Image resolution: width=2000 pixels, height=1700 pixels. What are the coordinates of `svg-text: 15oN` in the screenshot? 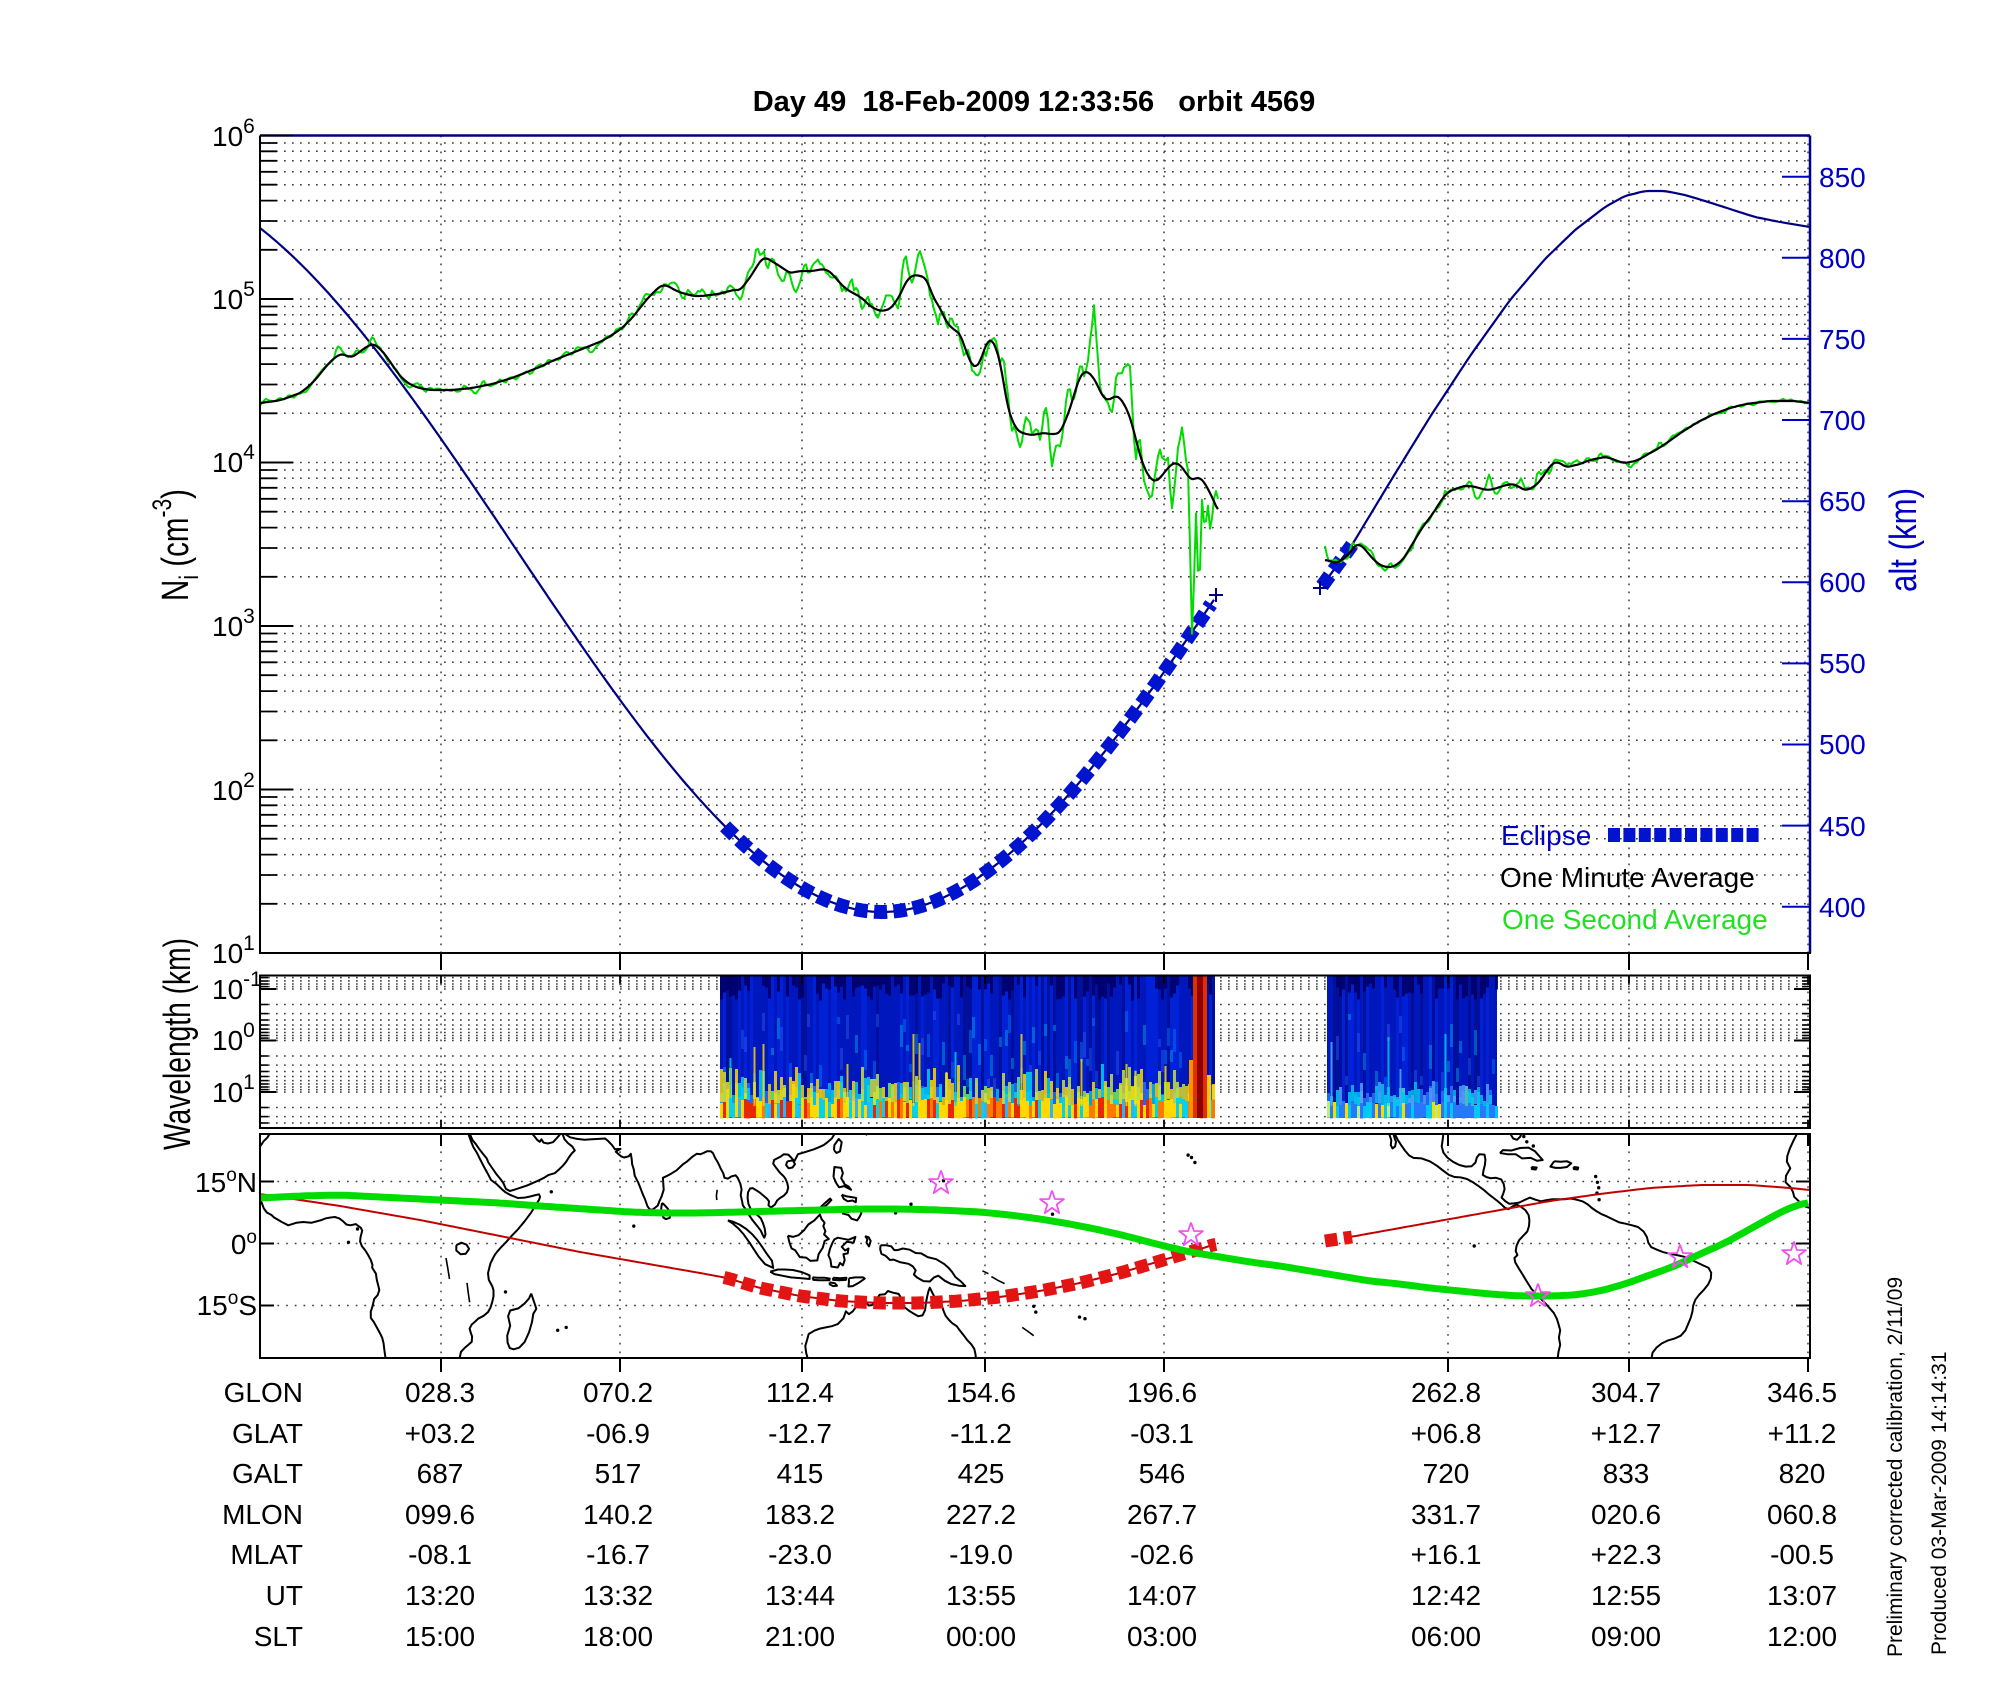 It's located at (226, 1181).